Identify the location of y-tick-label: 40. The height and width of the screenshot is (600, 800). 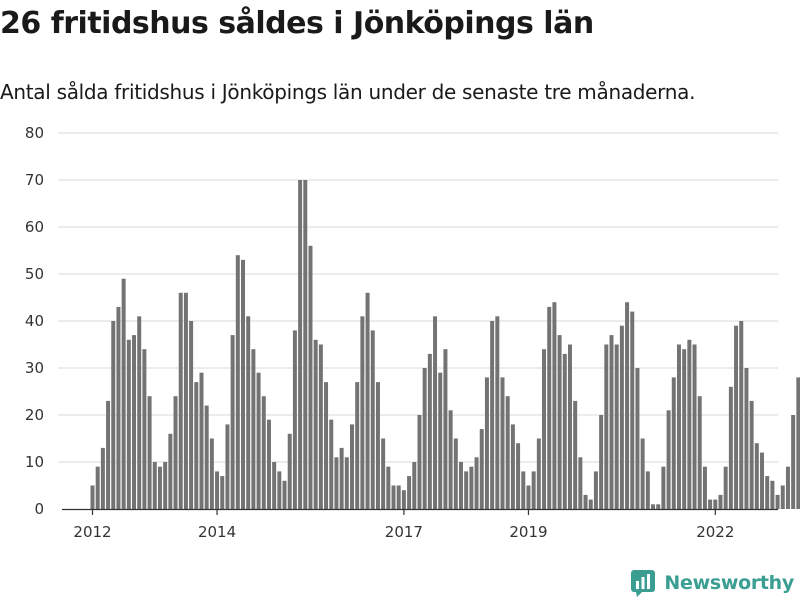
(34, 321).